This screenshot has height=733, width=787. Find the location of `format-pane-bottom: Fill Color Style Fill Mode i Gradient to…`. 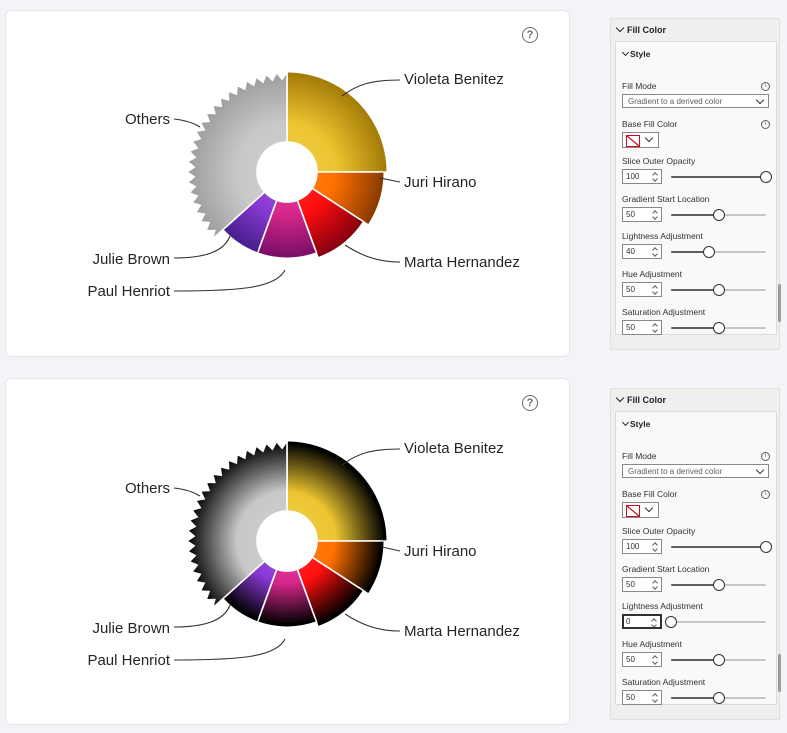

format-pane-bottom: Fill Color Style Fill Mode i Gradient to… is located at coordinates (695, 554).